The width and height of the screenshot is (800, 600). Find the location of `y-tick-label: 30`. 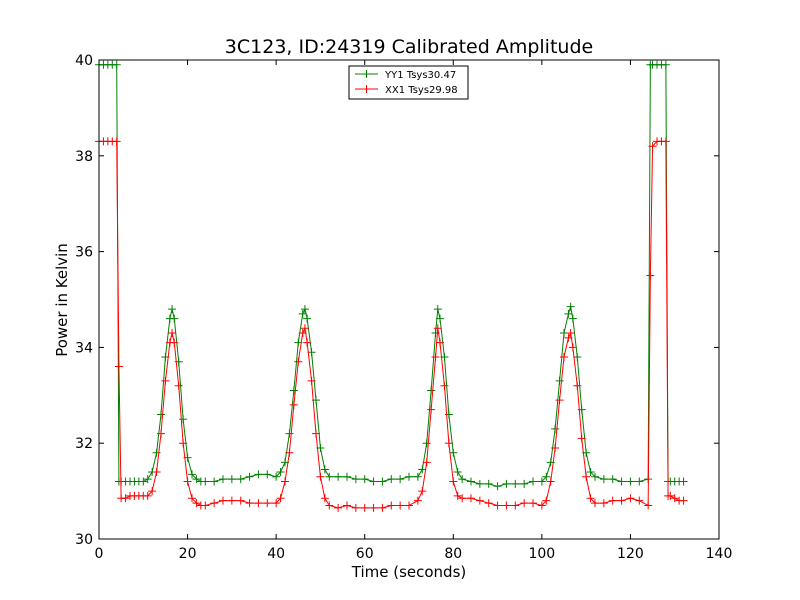

y-tick-label: 30 is located at coordinates (84, 540).